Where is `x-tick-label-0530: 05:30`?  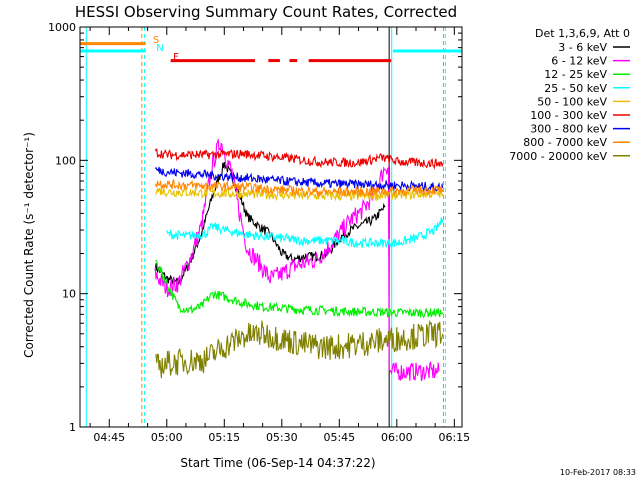 x-tick-label-0530: 05:30 is located at coordinates (282, 437).